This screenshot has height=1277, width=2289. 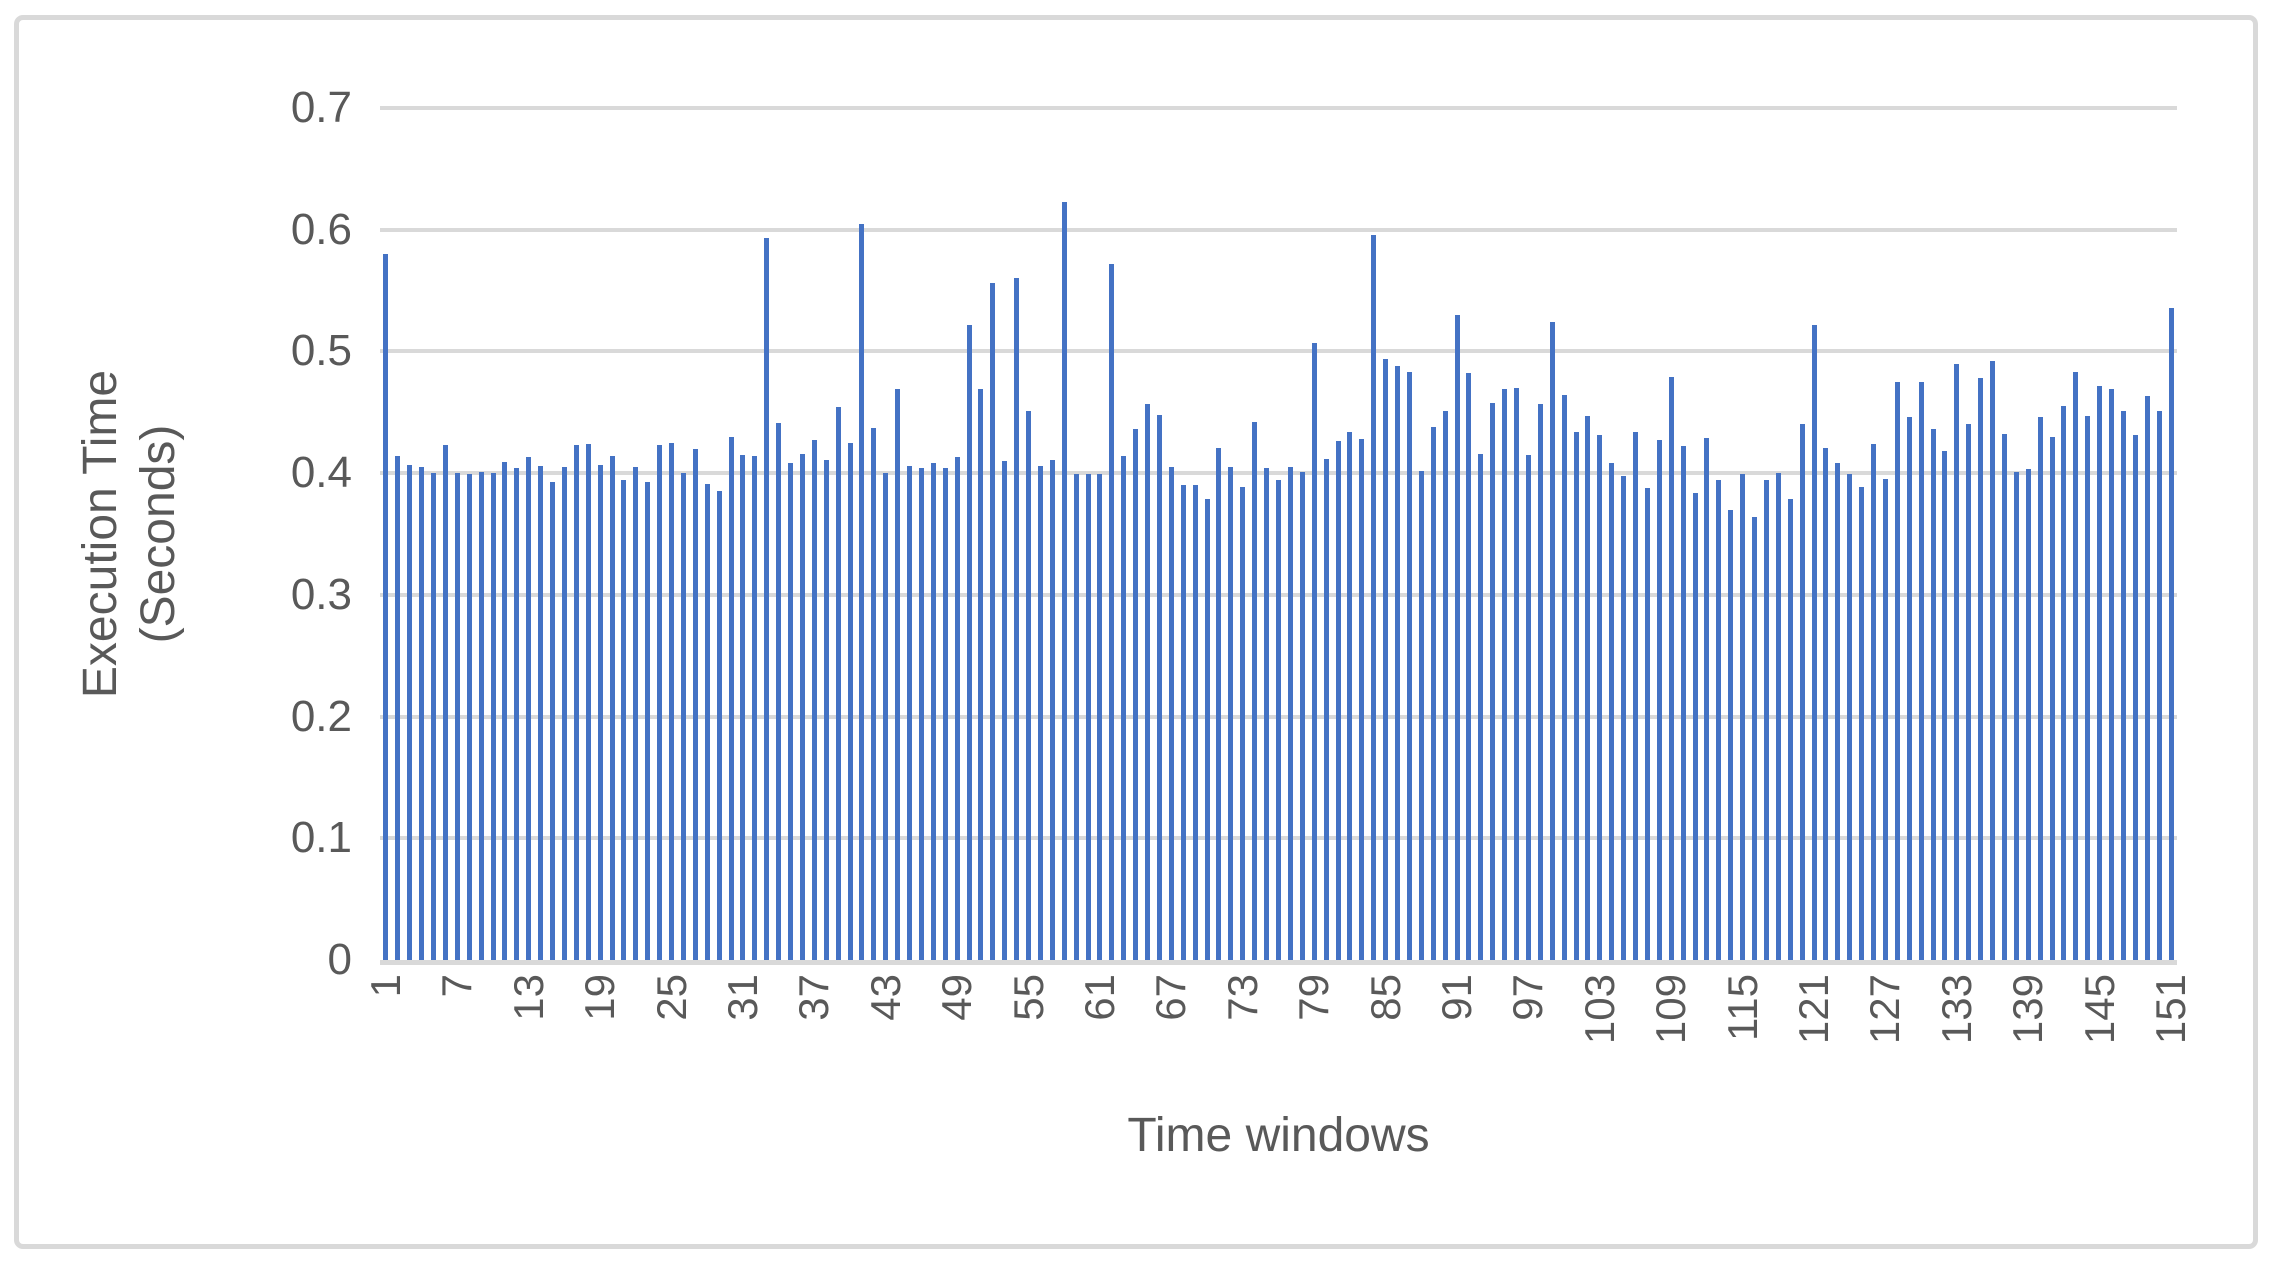 I want to click on gridline-0.5, so click(x=1278, y=351).